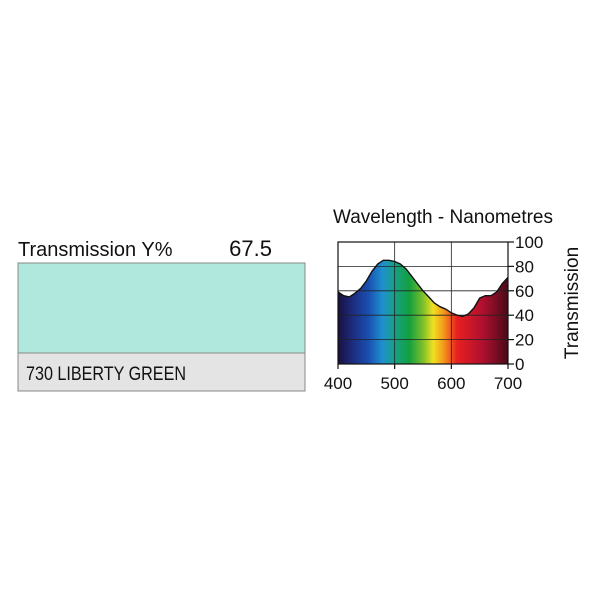 The width and height of the screenshot is (600, 605). Describe the element at coordinates (443, 217) in the screenshot. I see `chart-title: Wavelength - Nanometres` at that location.